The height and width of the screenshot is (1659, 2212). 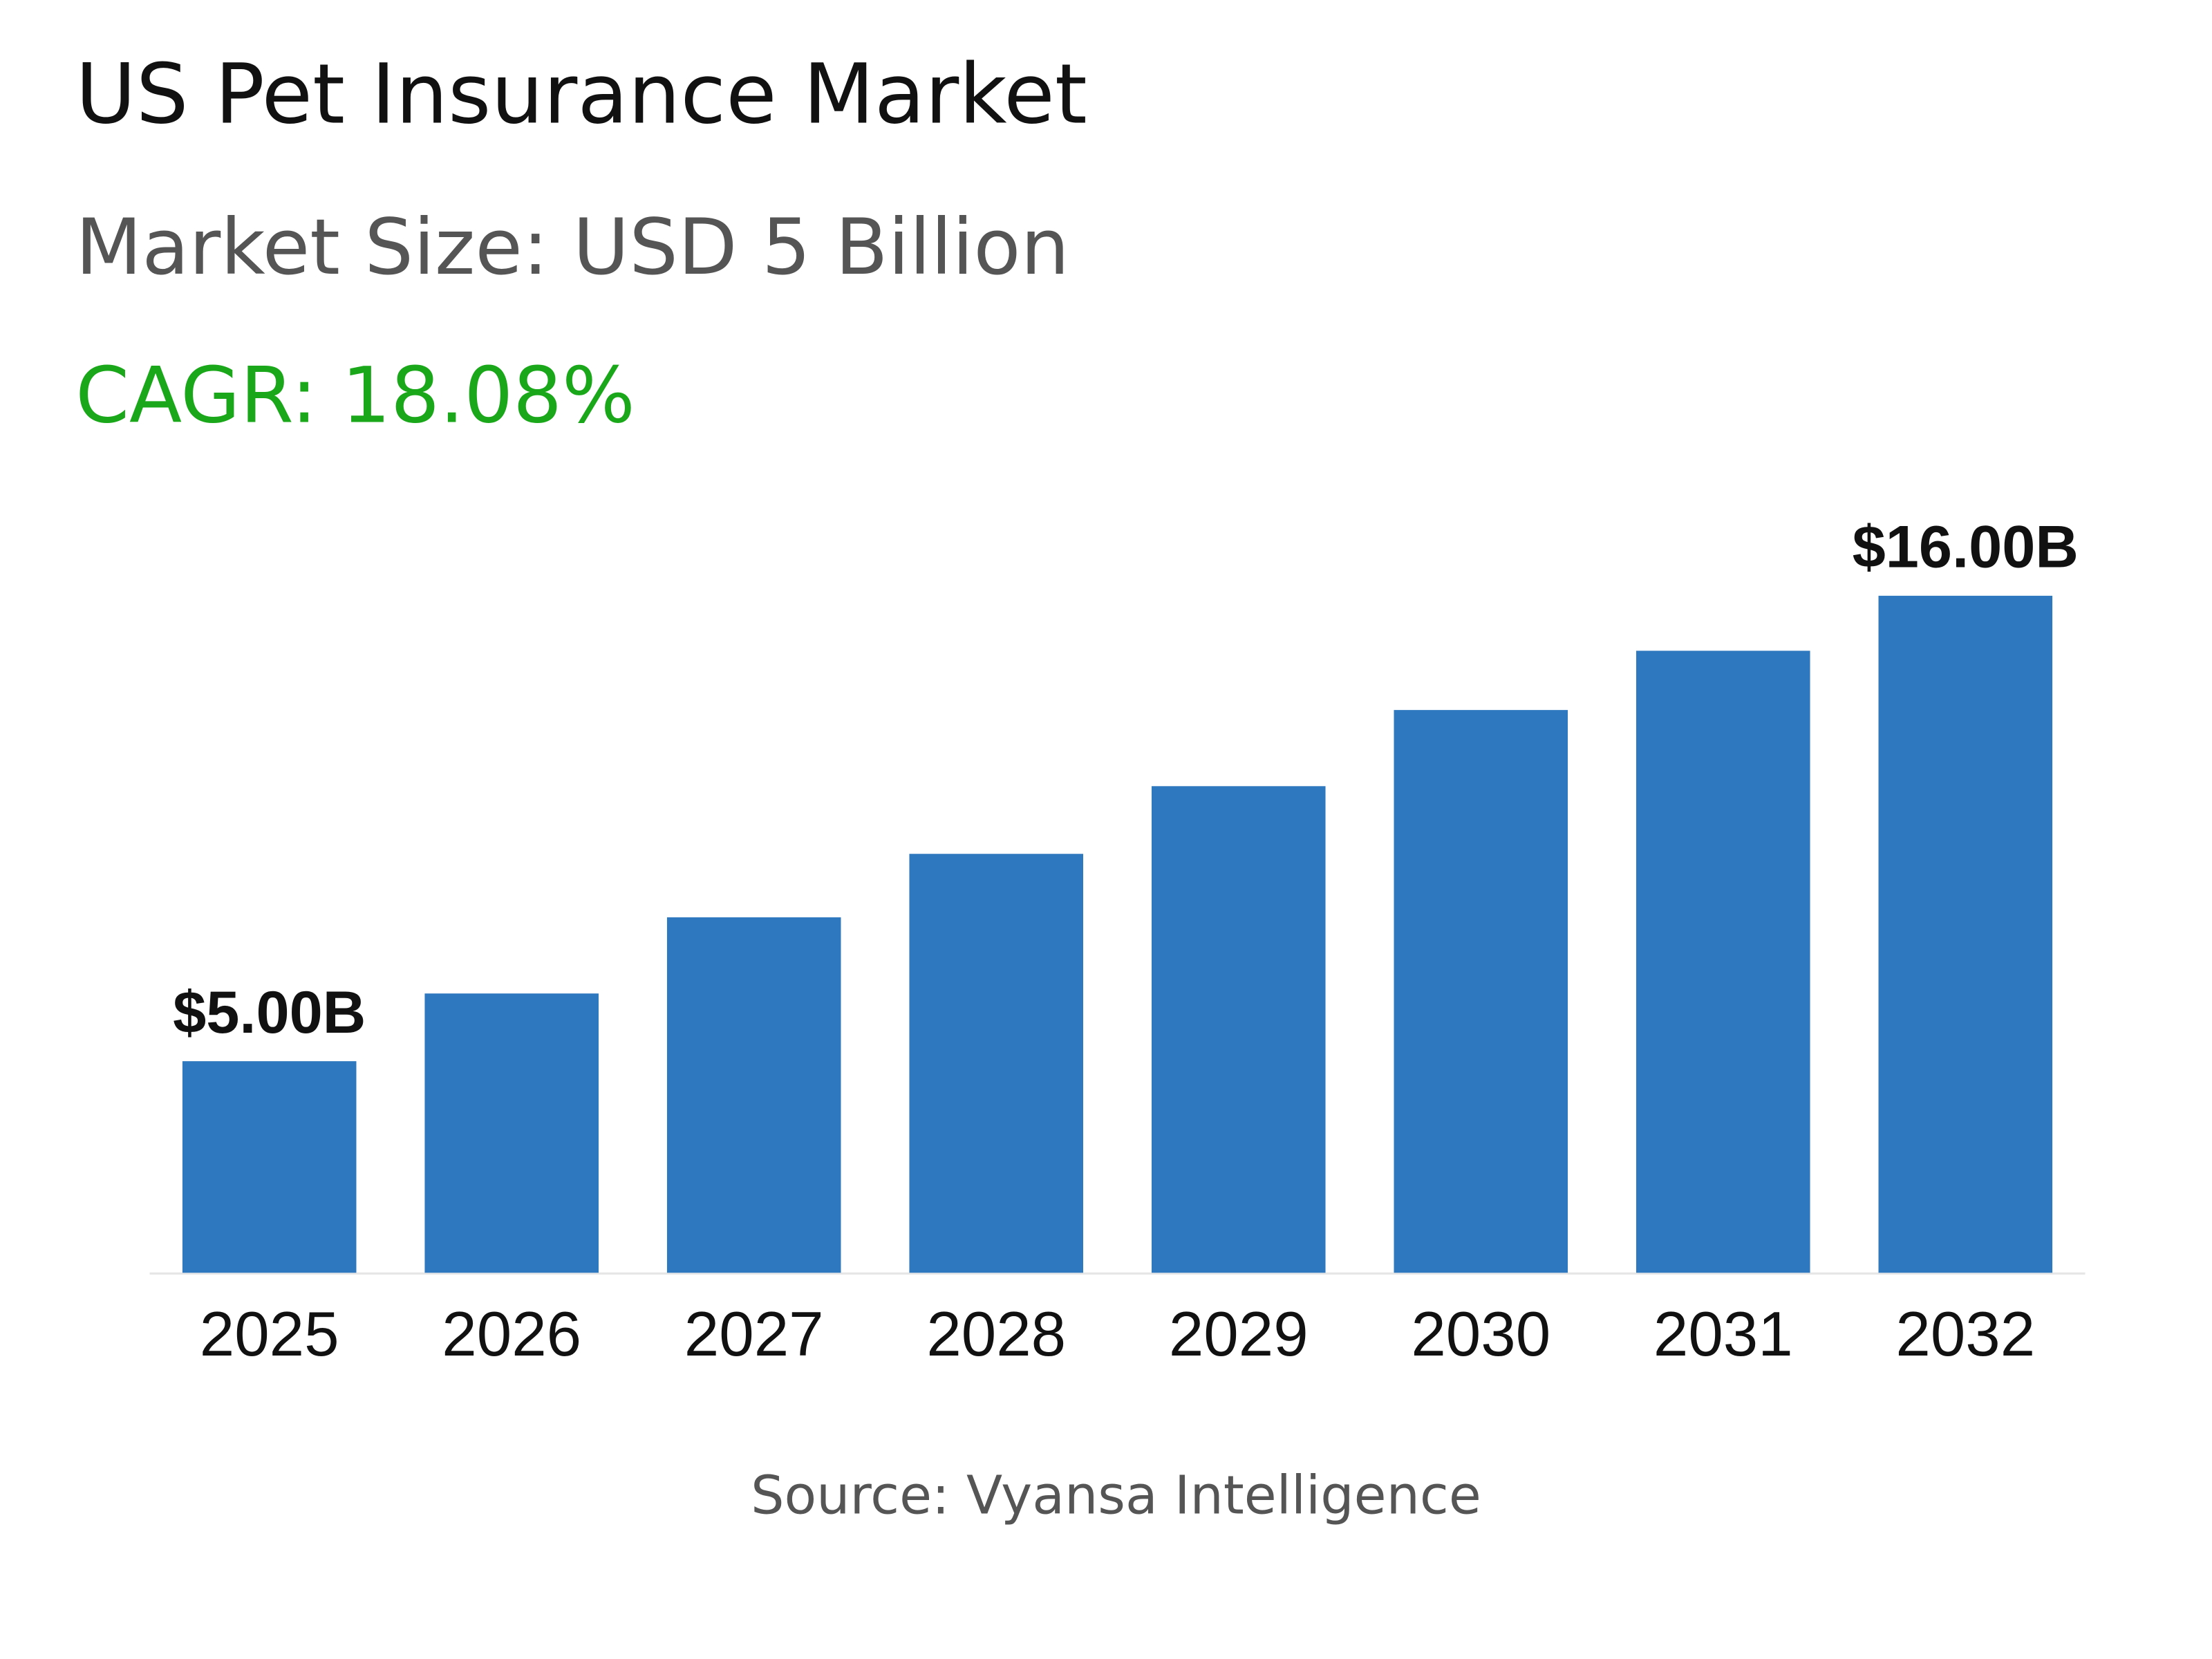 I want to click on x-tick-label: 2026, so click(x=511, y=1334).